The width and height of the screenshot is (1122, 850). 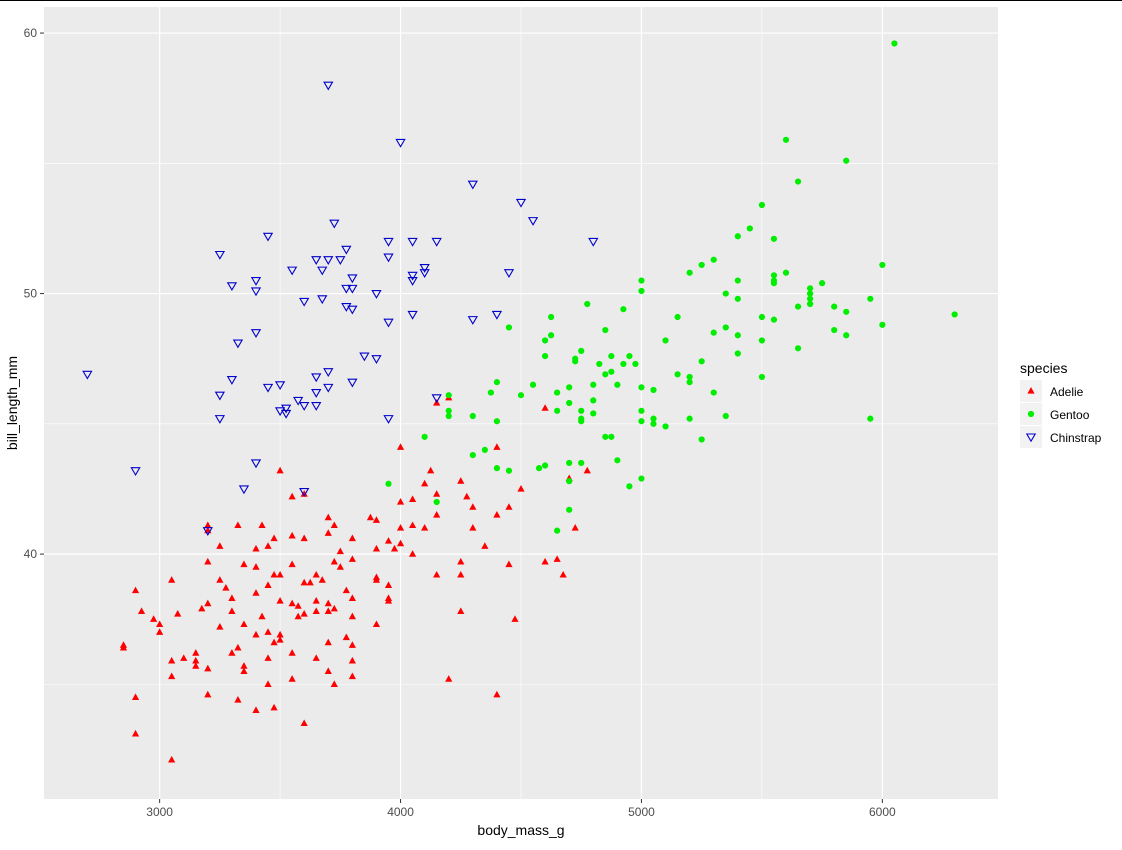 What do you see at coordinates (159, 812) in the screenshot?
I see `x-tick-label: 3000` at bounding box center [159, 812].